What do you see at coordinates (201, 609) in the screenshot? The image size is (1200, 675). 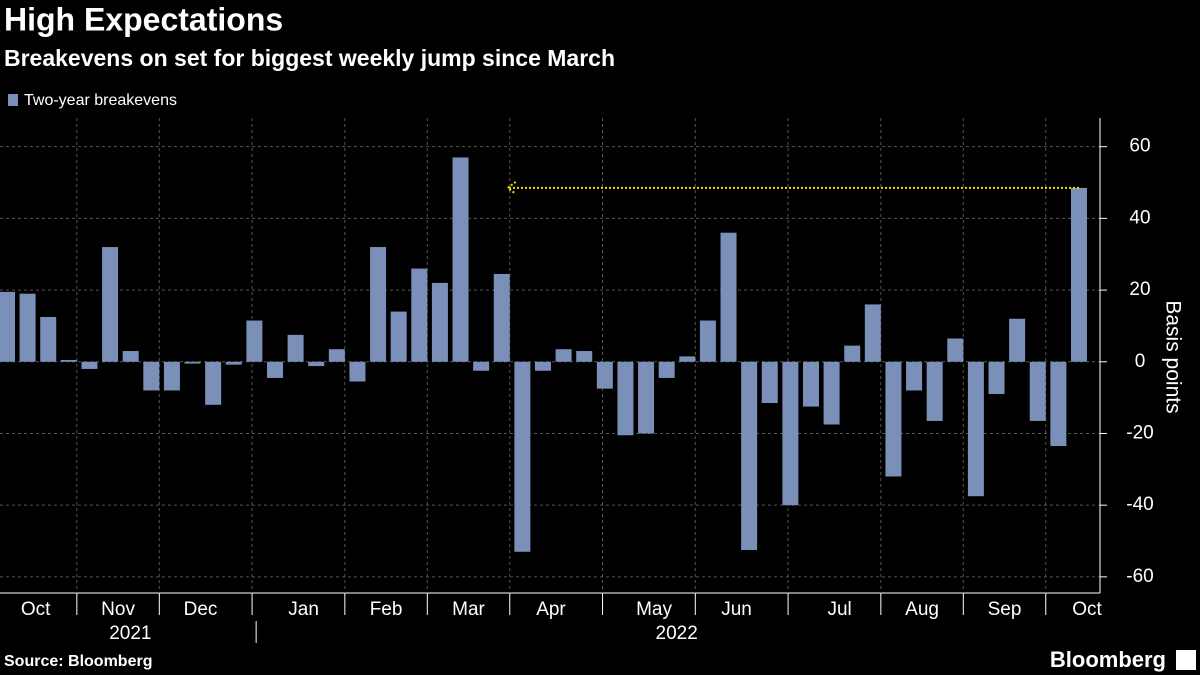 I see `x-tick-label: Dec` at bounding box center [201, 609].